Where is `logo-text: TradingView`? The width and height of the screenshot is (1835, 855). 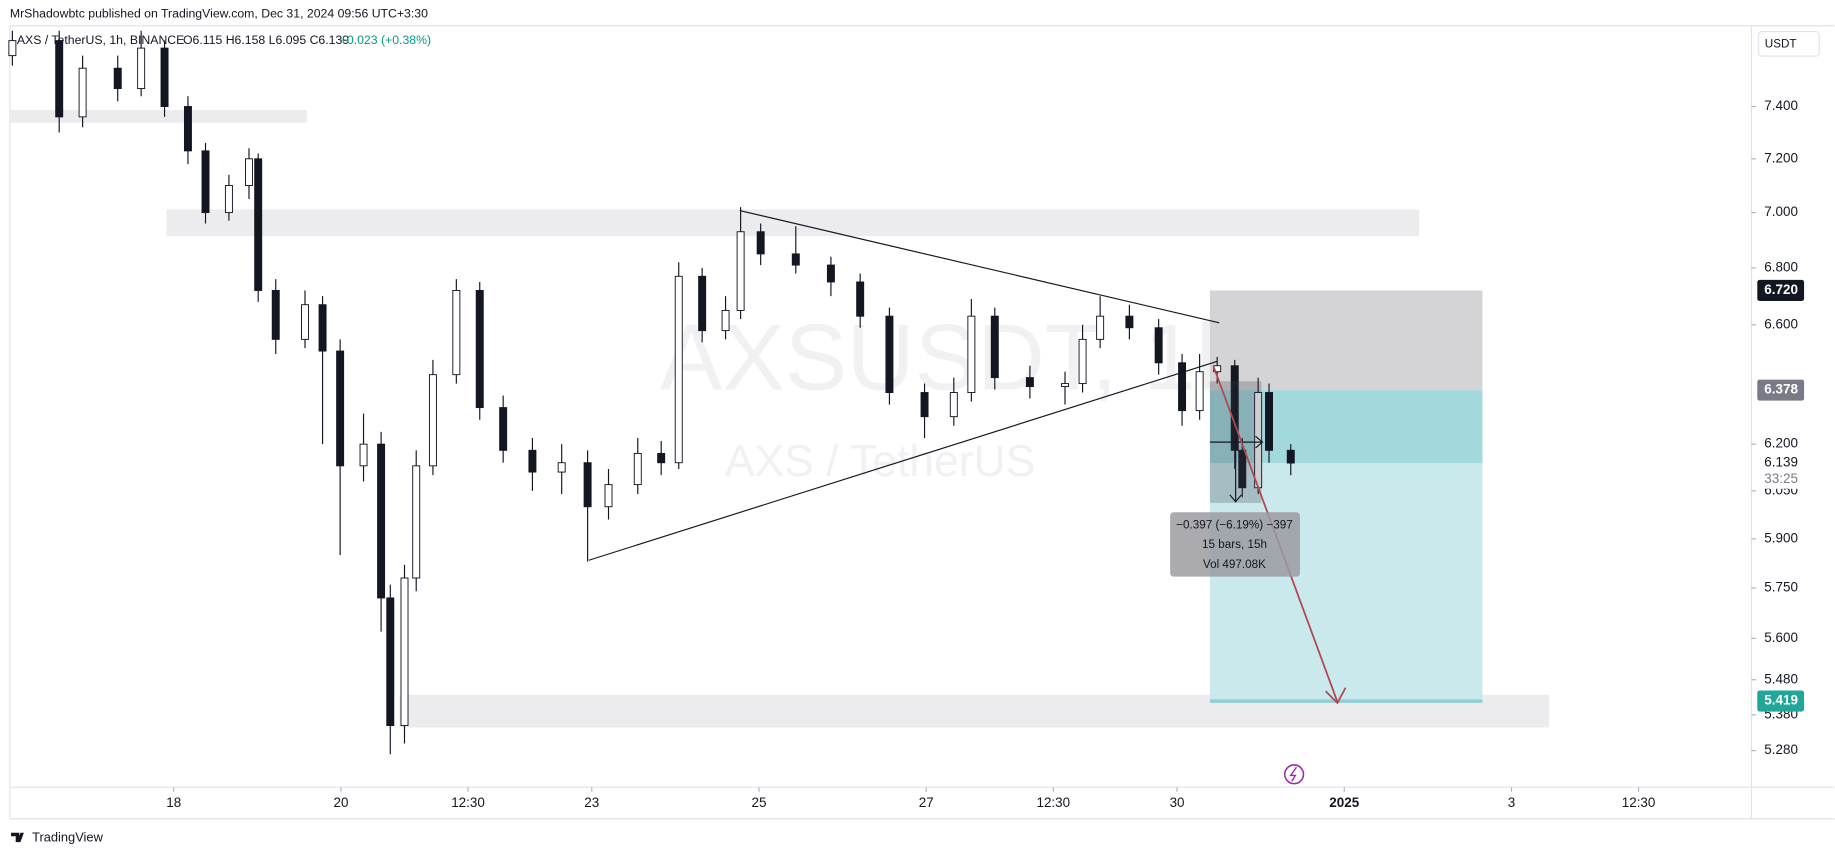 logo-text: TradingView is located at coordinates (67, 836).